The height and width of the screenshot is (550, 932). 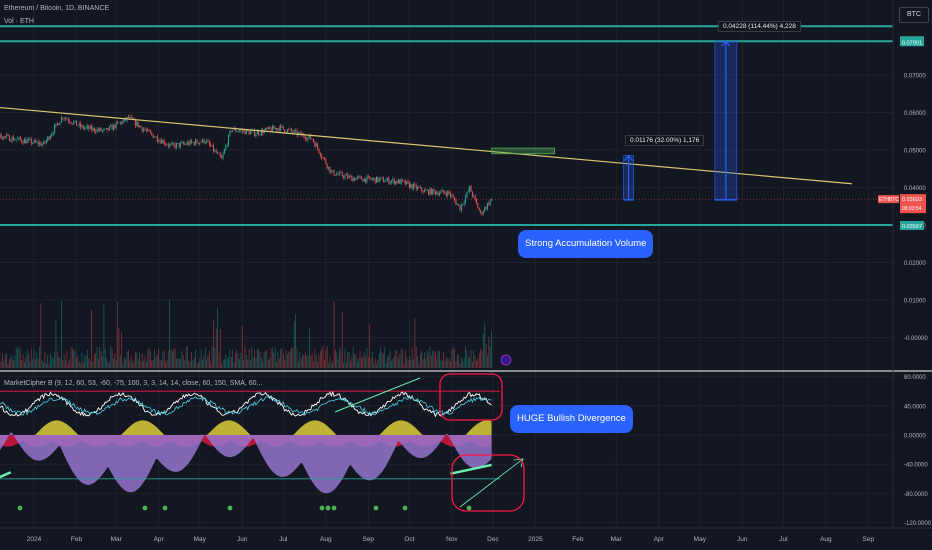 I want to click on level-price-tag: 0.07901, so click(x=912, y=43).